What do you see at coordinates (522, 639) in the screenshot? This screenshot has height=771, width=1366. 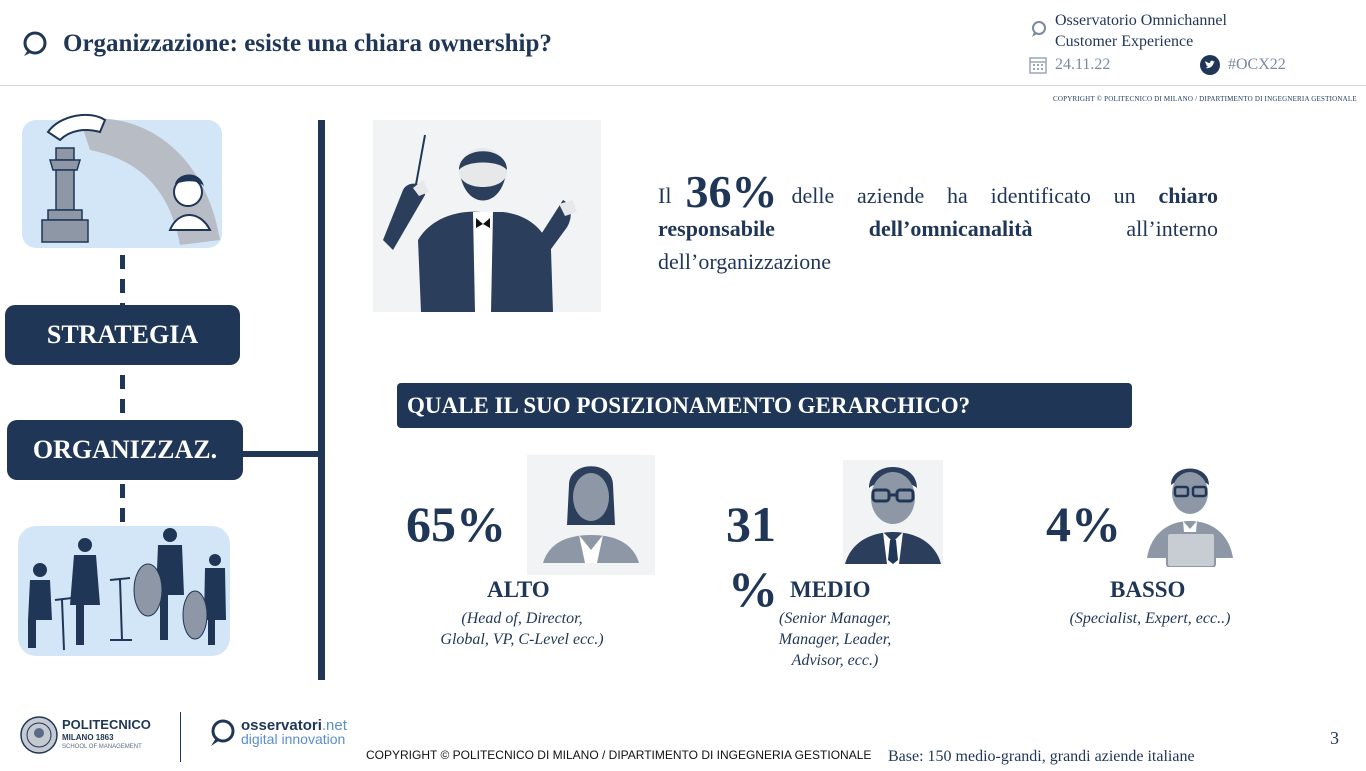 I see `alto-desc-line: Global, VP, C-Level ecc.)` at bounding box center [522, 639].